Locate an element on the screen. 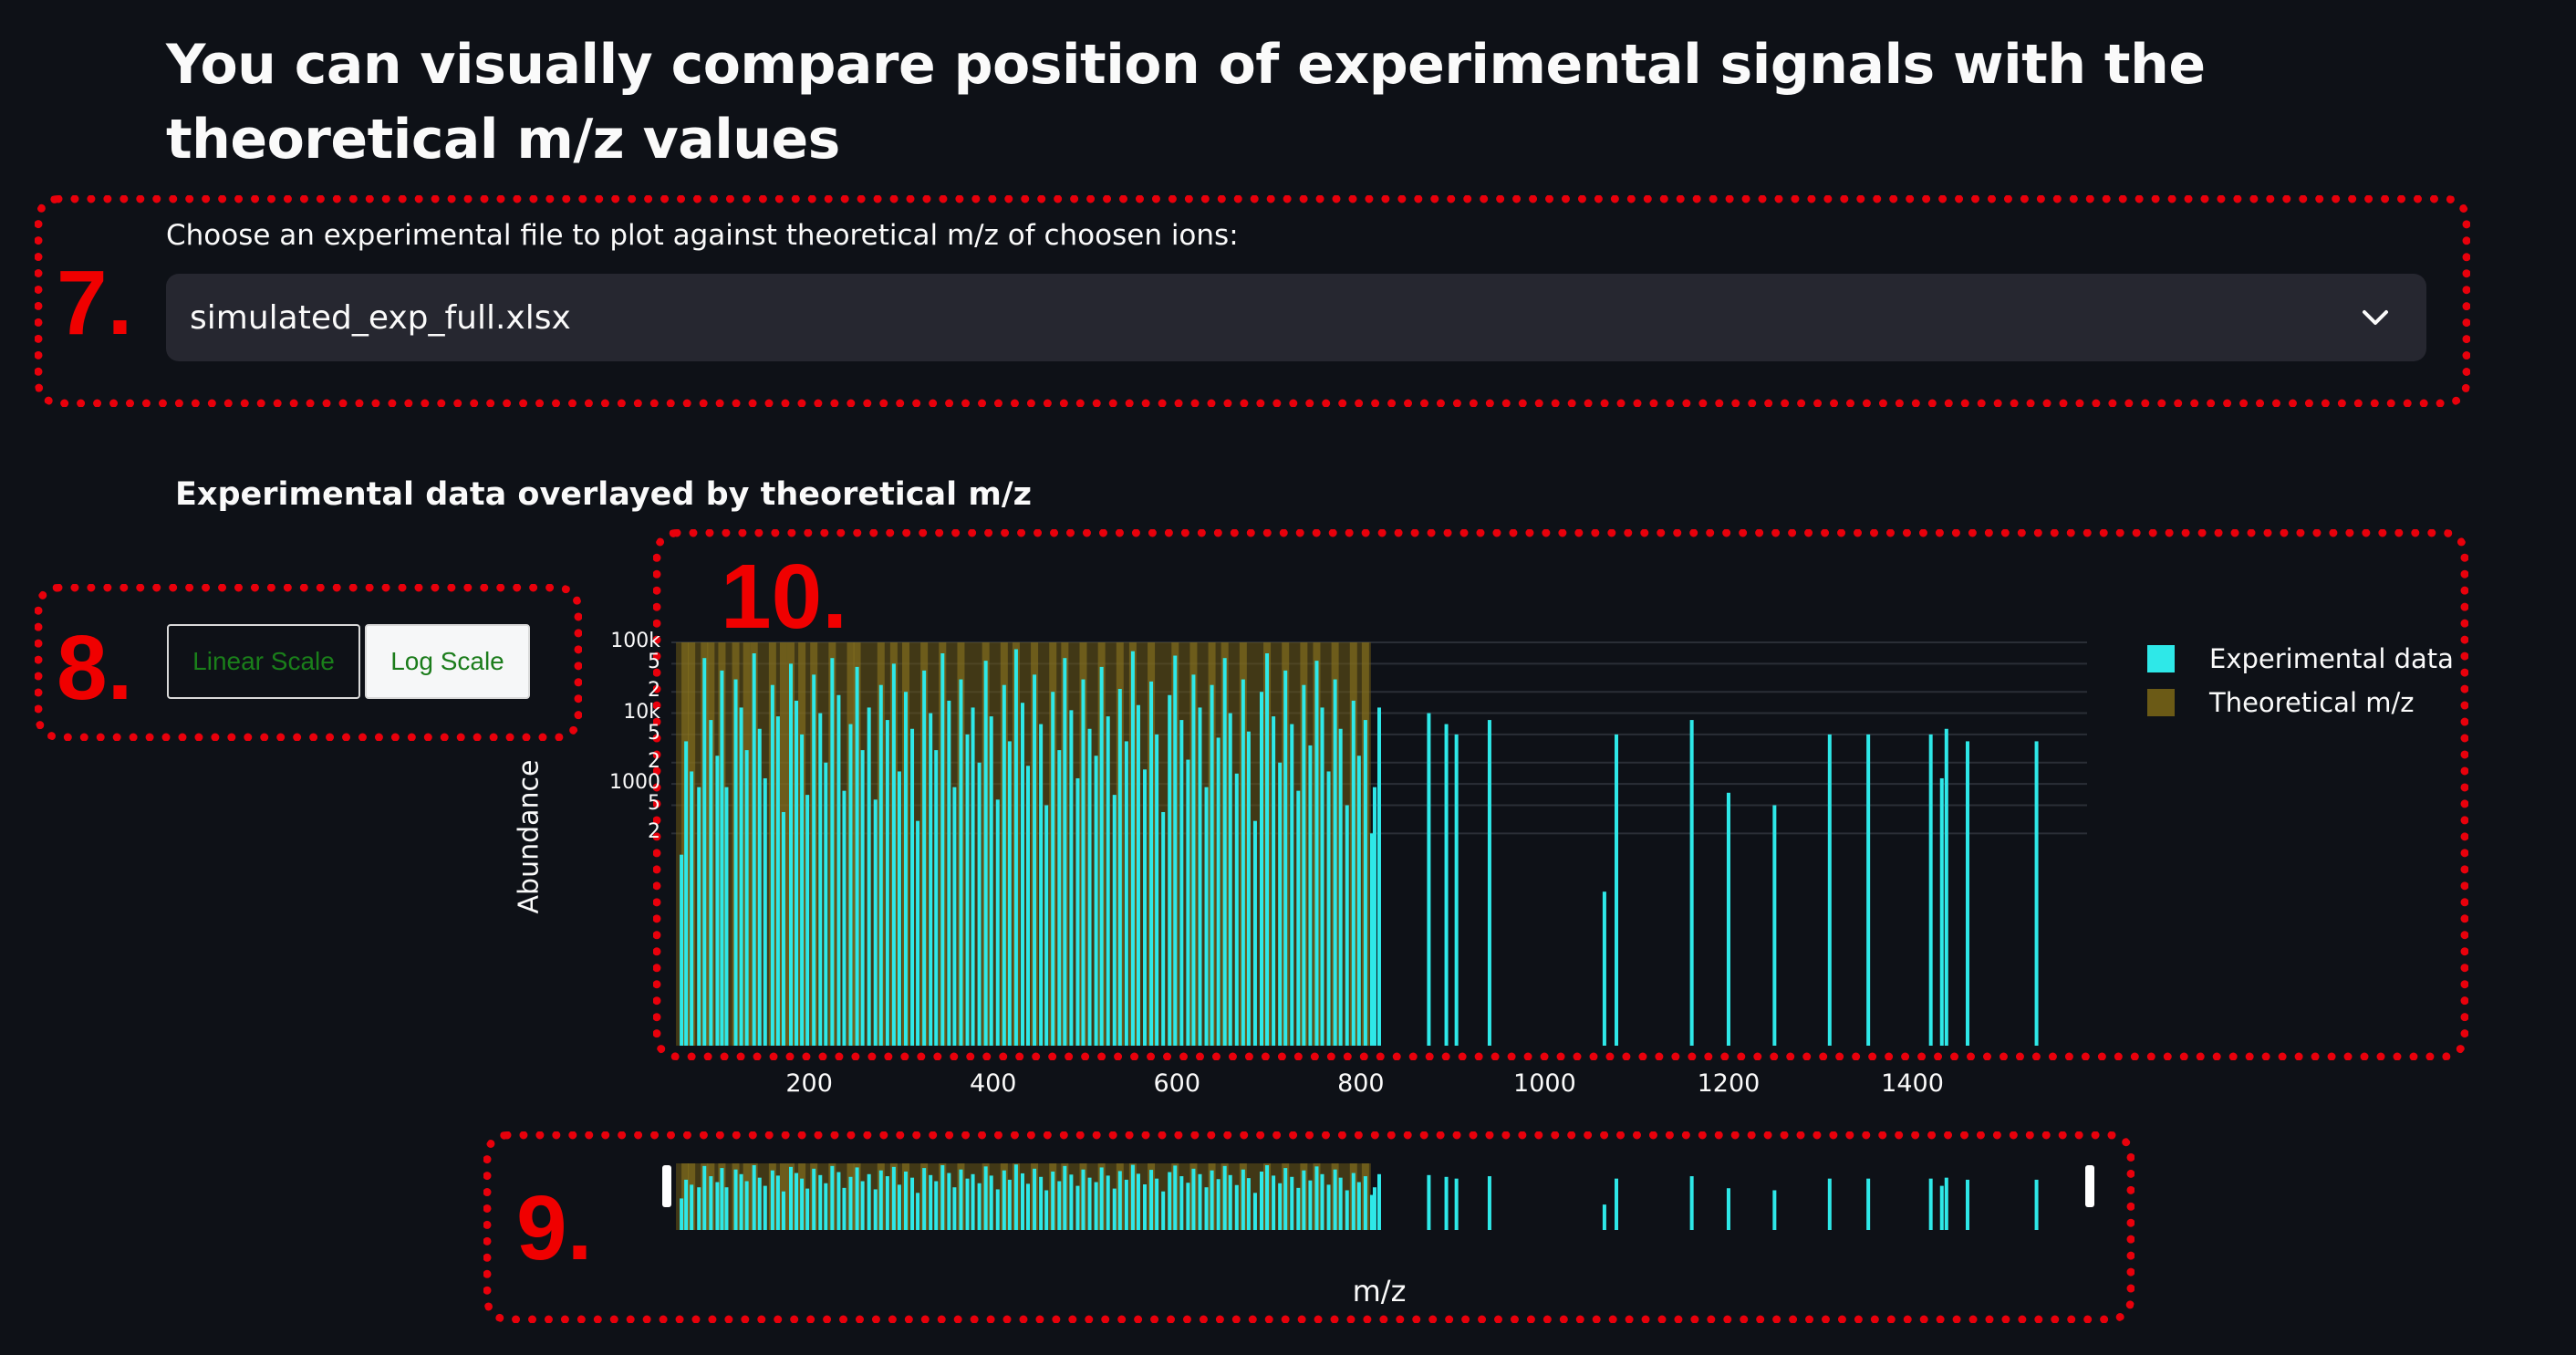 The height and width of the screenshot is (1355, 2576). x-tick-label: 200 is located at coordinates (809, 1083).